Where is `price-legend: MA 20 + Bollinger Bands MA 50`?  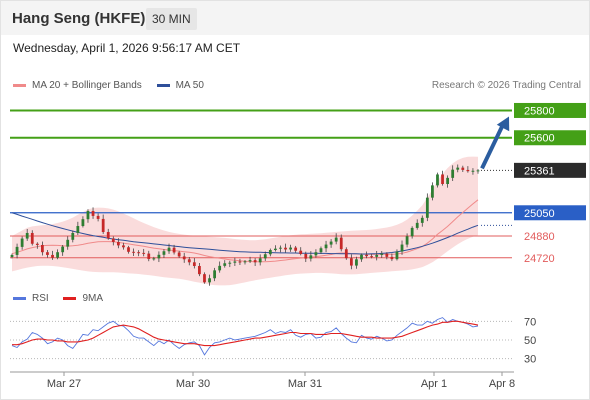 price-legend: MA 20 + Bollinger Bands MA 50 is located at coordinates (114, 85).